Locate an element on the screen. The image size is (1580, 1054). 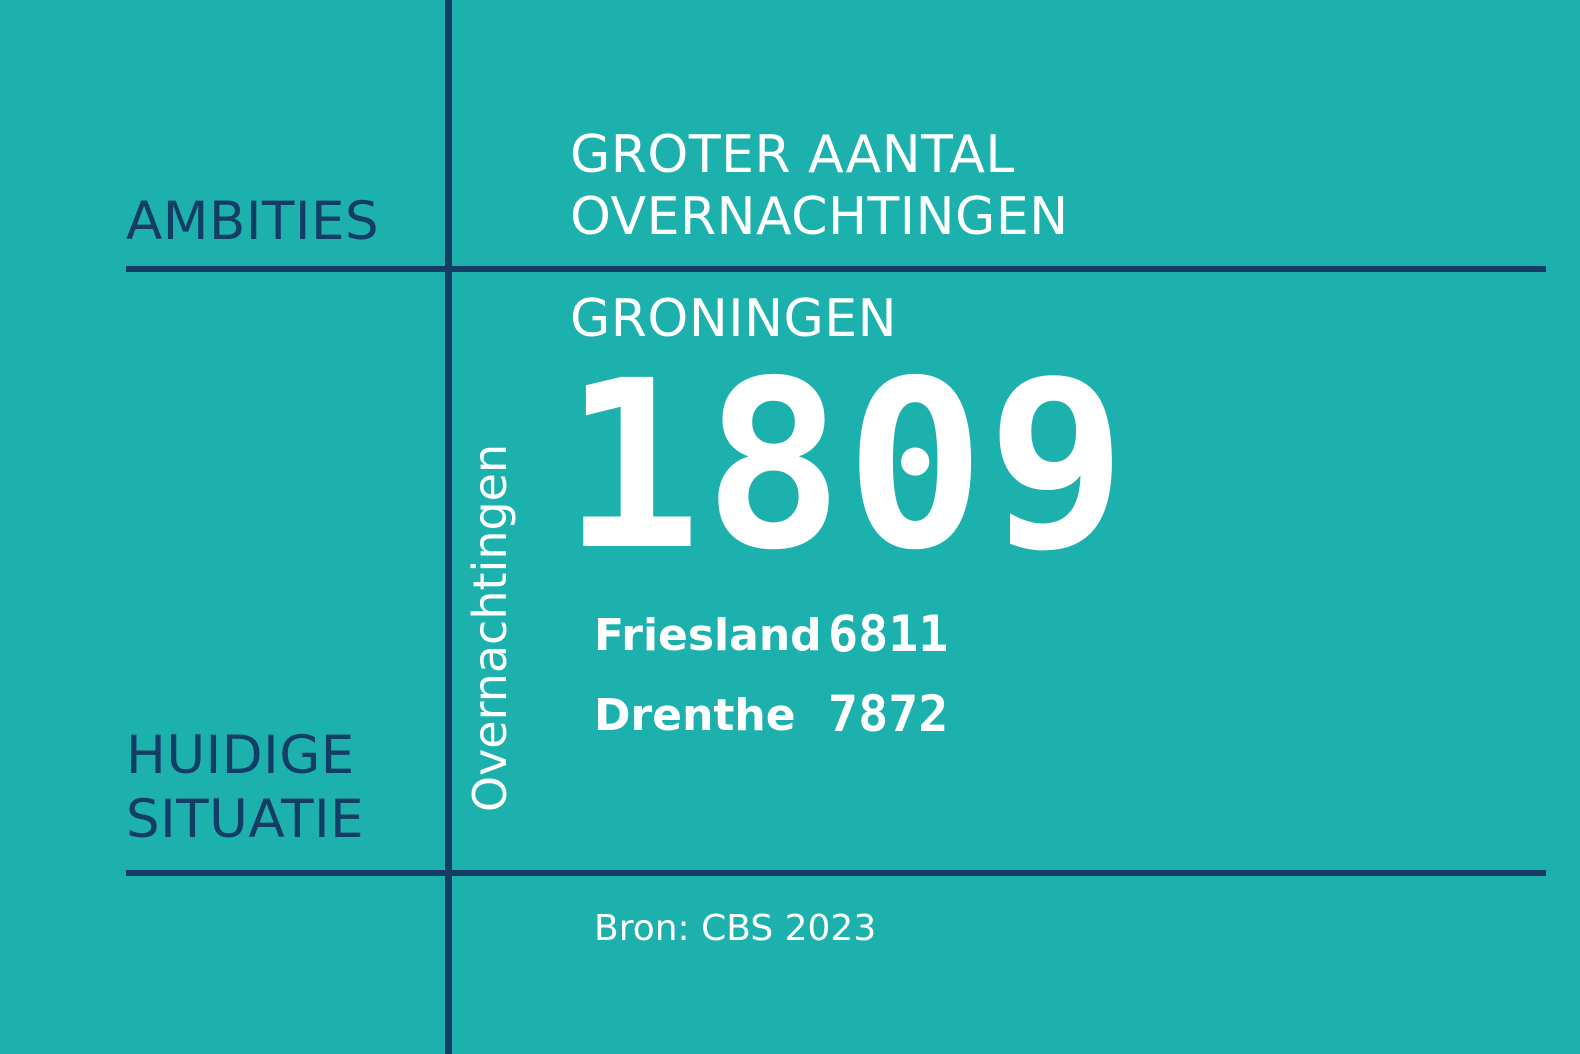
ambitie-line-2: OVERNACHTINGEN is located at coordinates (819, 217).